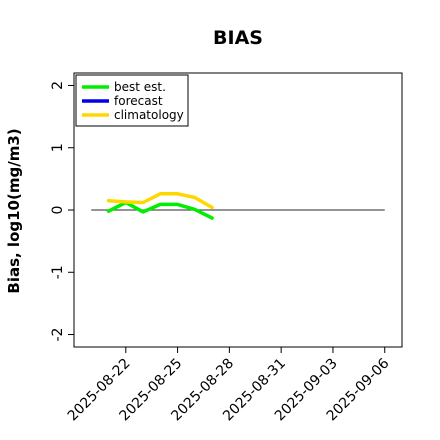 The height and width of the screenshot is (440, 440). I want to click on chart-title: BIAS, so click(238, 38).